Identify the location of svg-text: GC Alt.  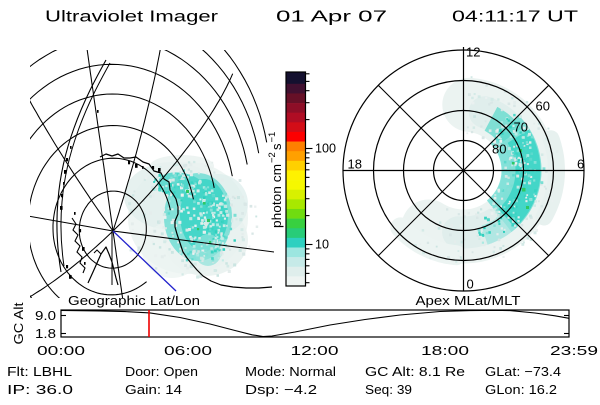
(18, 323).